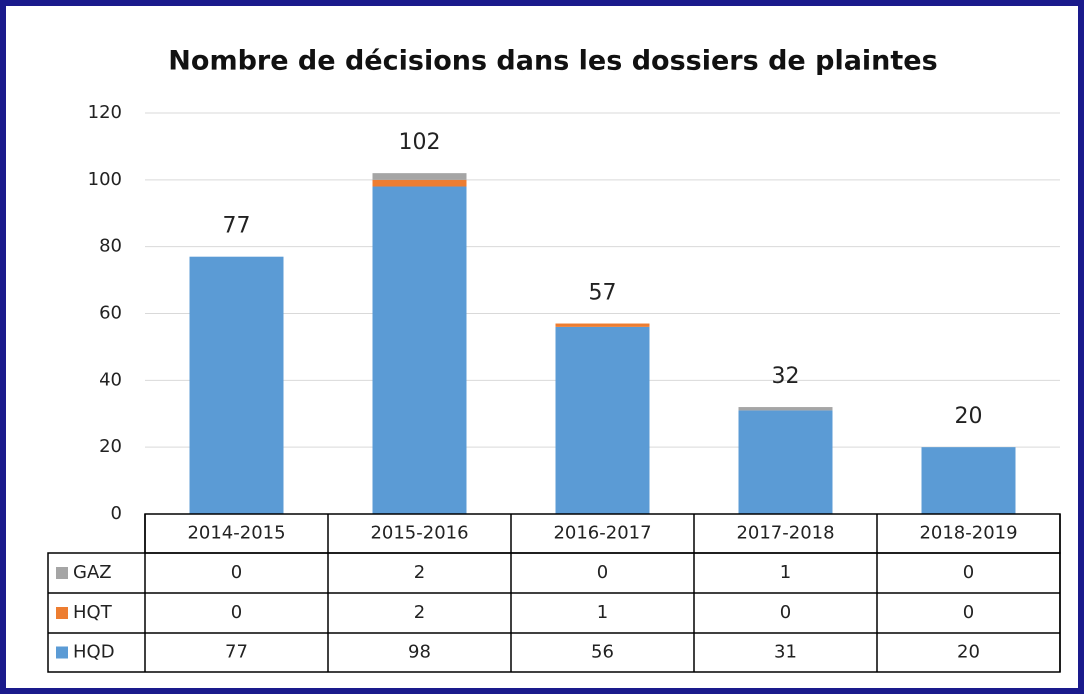  What do you see at coordinates (105, 179) in the screenshot?
I see `y-tick-label: 100` at bounding box center [105, 179].